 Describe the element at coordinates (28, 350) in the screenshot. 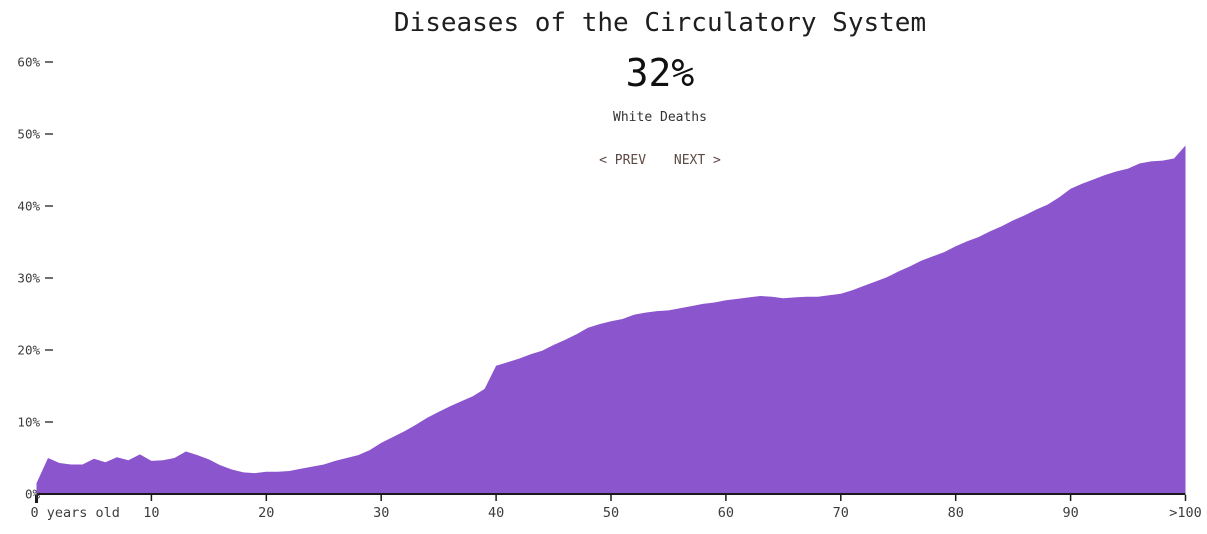

I see `y-tick-label: 20%` at that location.